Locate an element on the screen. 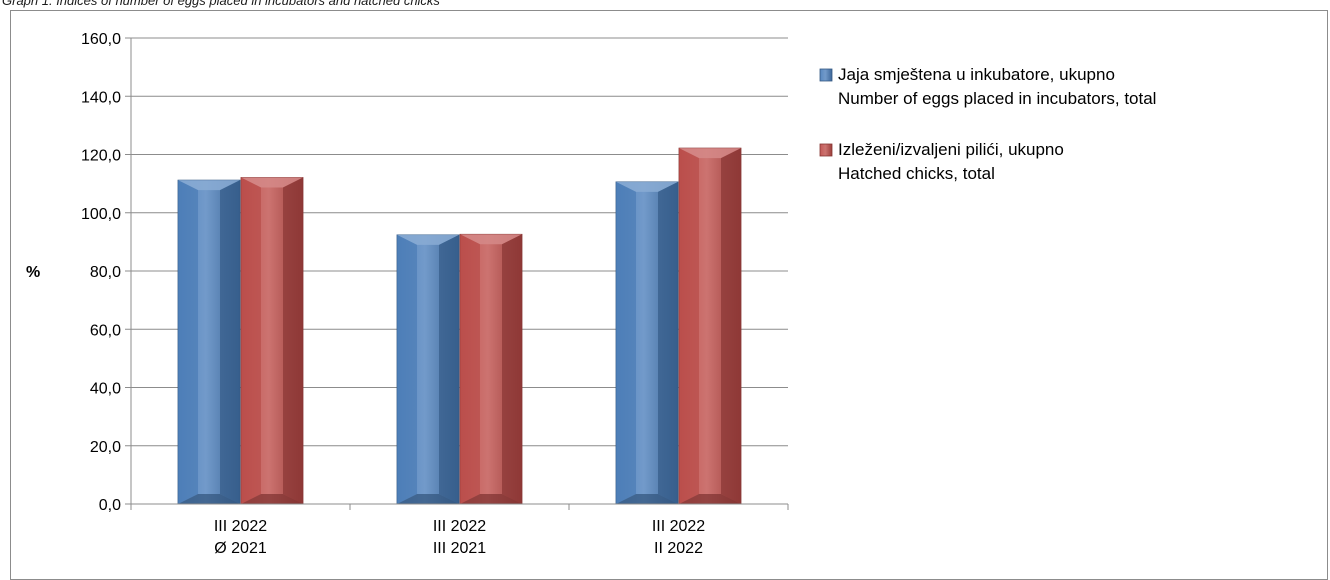 The width and height of the screenshot is (1330, 580). y-tick-label: 40,0 is located at coordinates (105, 389).